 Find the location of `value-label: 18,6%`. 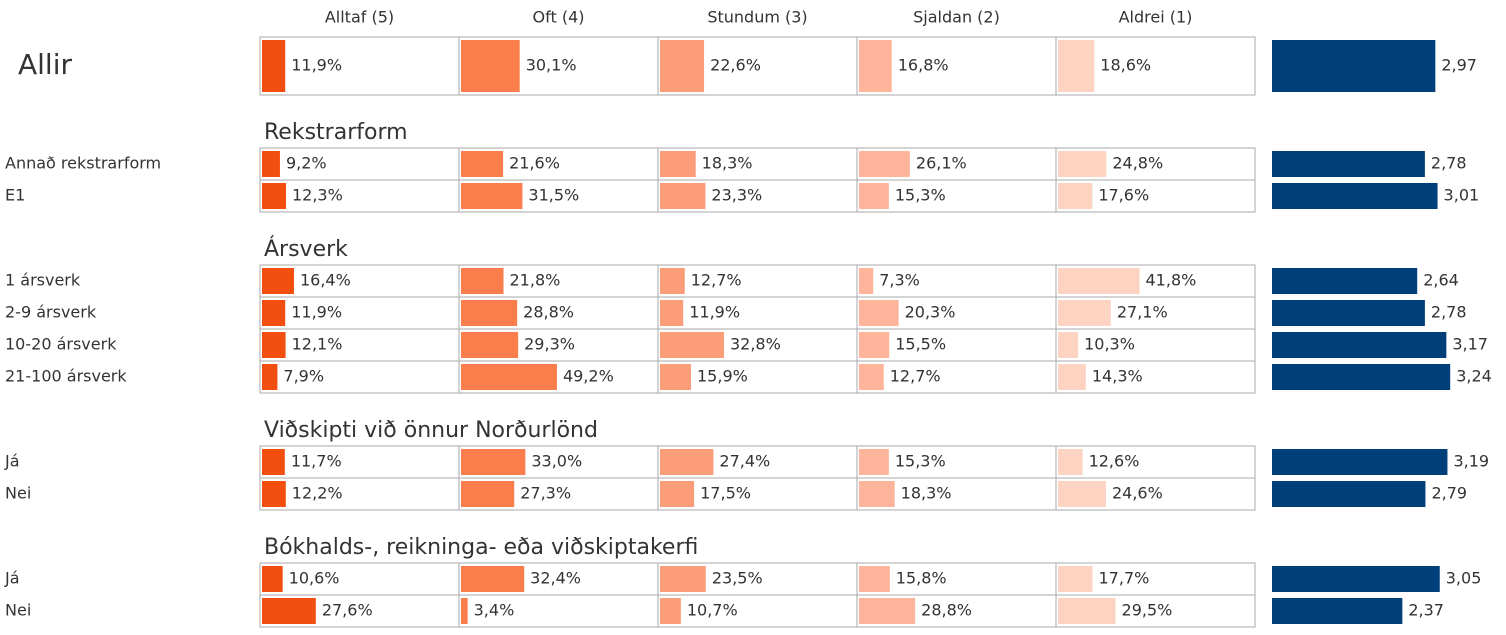

value-label: 18,6% is located at coordinates (1125, 65).